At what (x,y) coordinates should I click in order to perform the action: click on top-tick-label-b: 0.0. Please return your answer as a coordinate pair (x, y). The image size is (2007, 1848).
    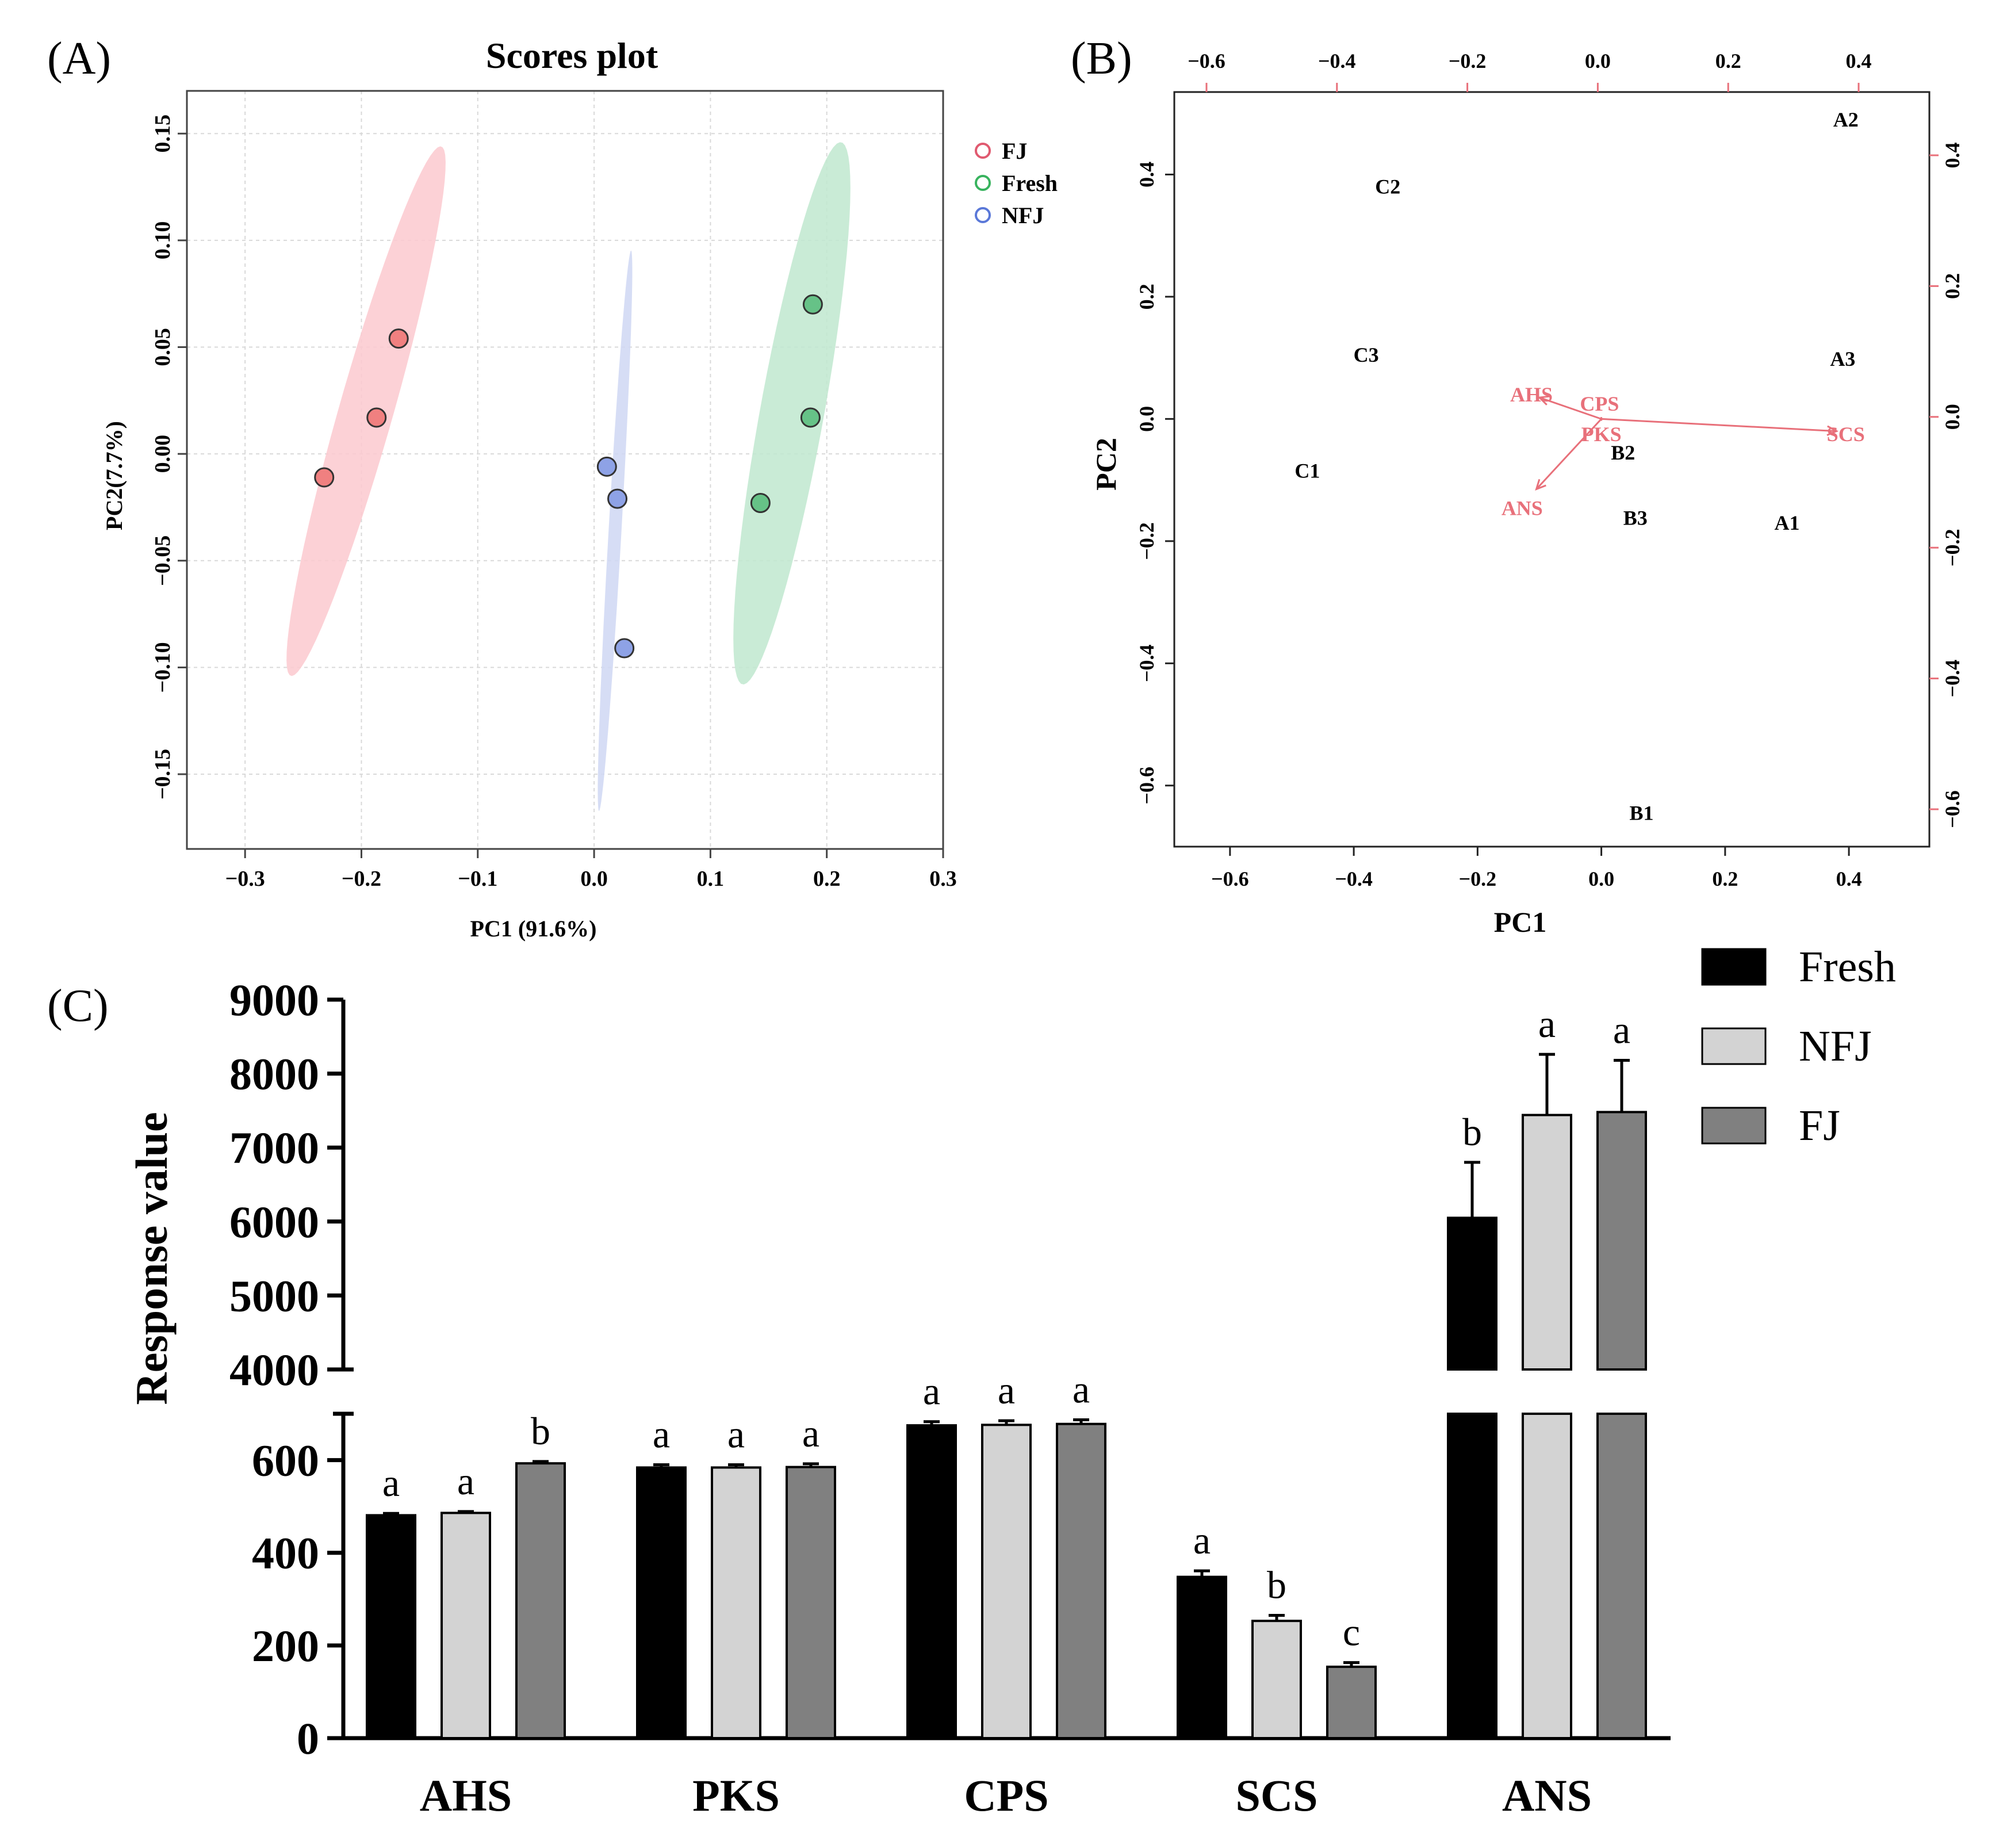
    Looking at the image, I should click on (1598, 60).